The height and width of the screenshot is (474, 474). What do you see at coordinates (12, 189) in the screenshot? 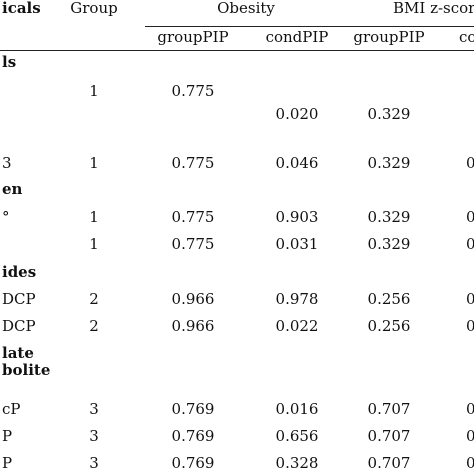
I see `section-label: en` at bounding box center [12, 189].